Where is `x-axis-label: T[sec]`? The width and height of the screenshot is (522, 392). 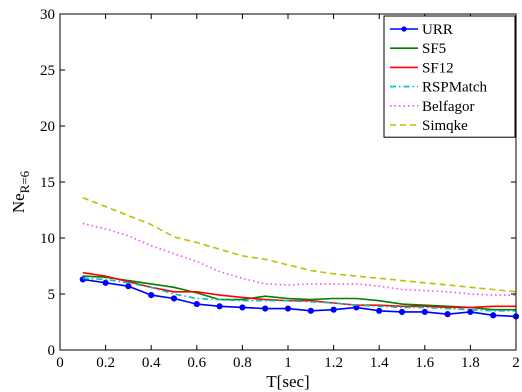
x-axis-label: T[sec] is located at coordinates (287, 381).